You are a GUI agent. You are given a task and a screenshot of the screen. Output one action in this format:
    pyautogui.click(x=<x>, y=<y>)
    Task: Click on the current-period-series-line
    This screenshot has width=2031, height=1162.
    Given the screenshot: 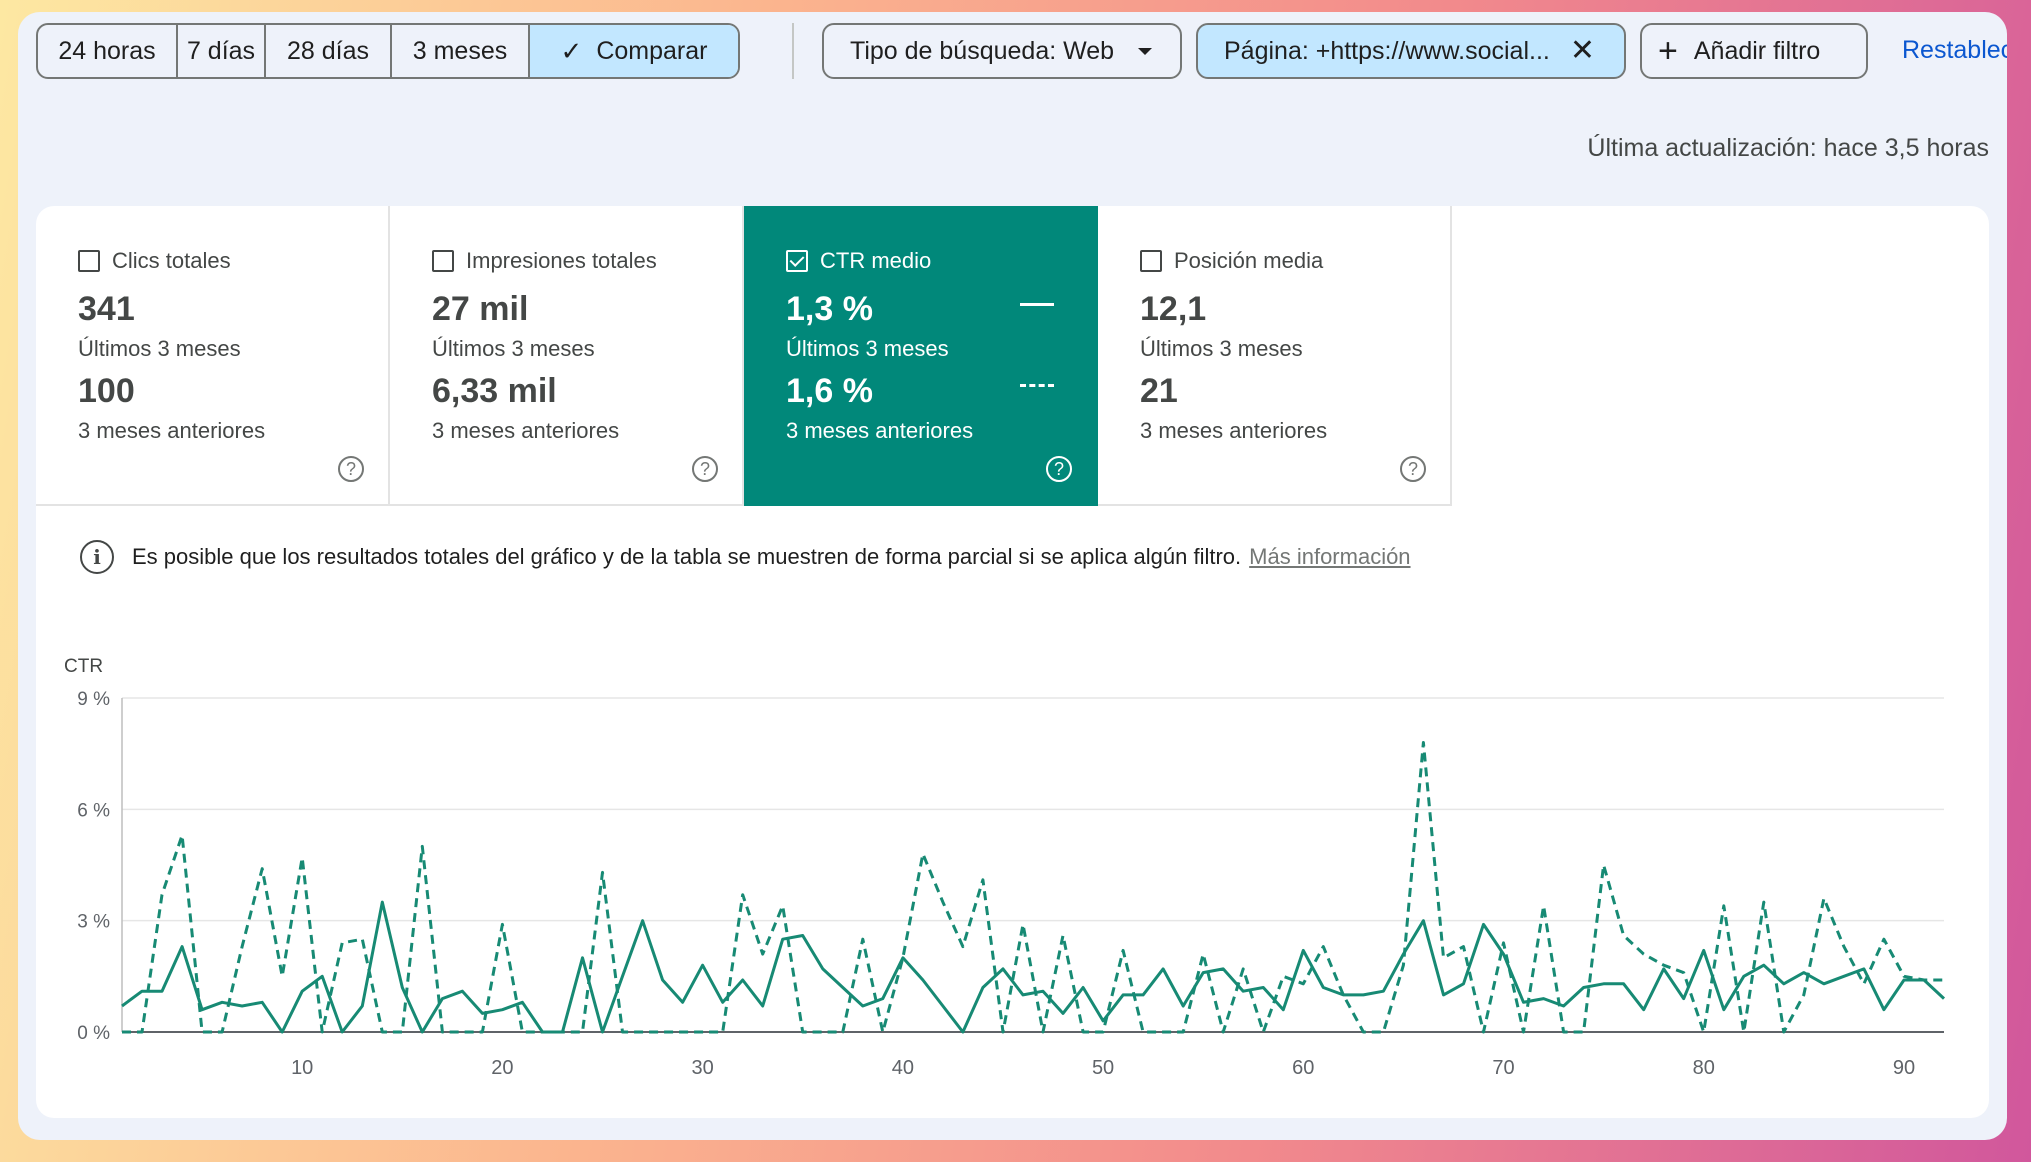 What is the action you would take?
    pyautogui.click(x=1033, y=967)
    